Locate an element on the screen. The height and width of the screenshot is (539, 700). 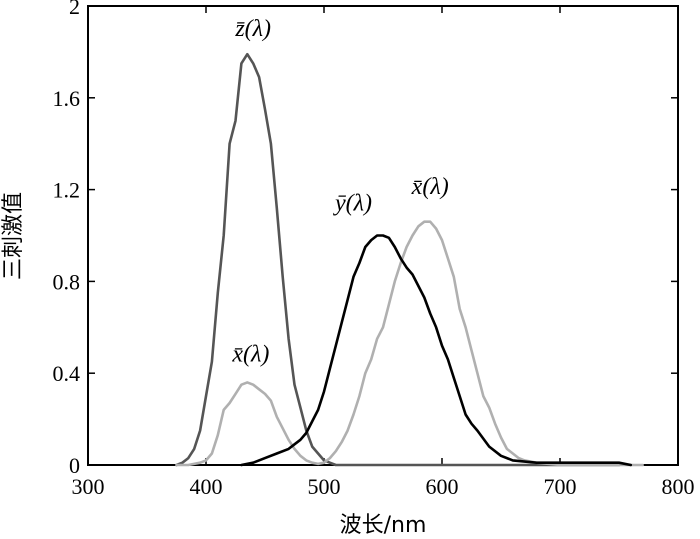
x-axis-title: 波长/nm is located at coordinates (383, 525).